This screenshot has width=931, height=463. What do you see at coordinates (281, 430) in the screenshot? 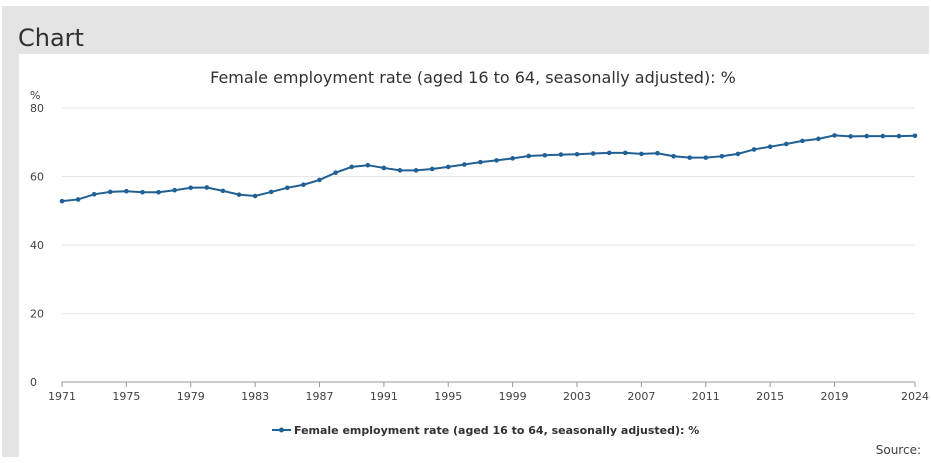
I see `legend-swatch-marker` at bounding box center [281, 430].